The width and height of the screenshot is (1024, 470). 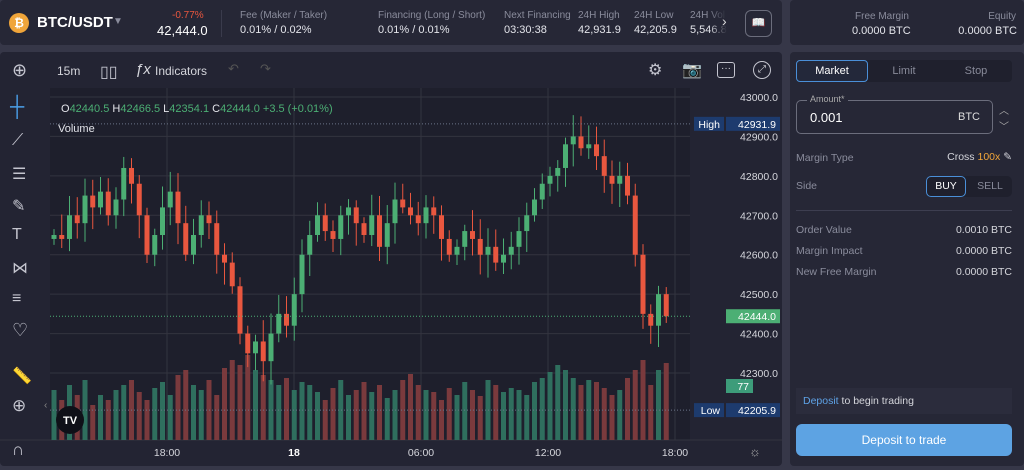 I want to click on more-icon: ···, so click(x=726, y=70).